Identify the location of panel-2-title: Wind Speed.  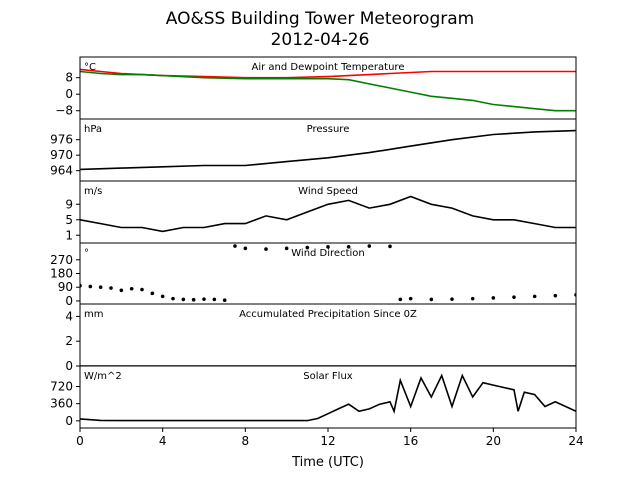
(328, 191).